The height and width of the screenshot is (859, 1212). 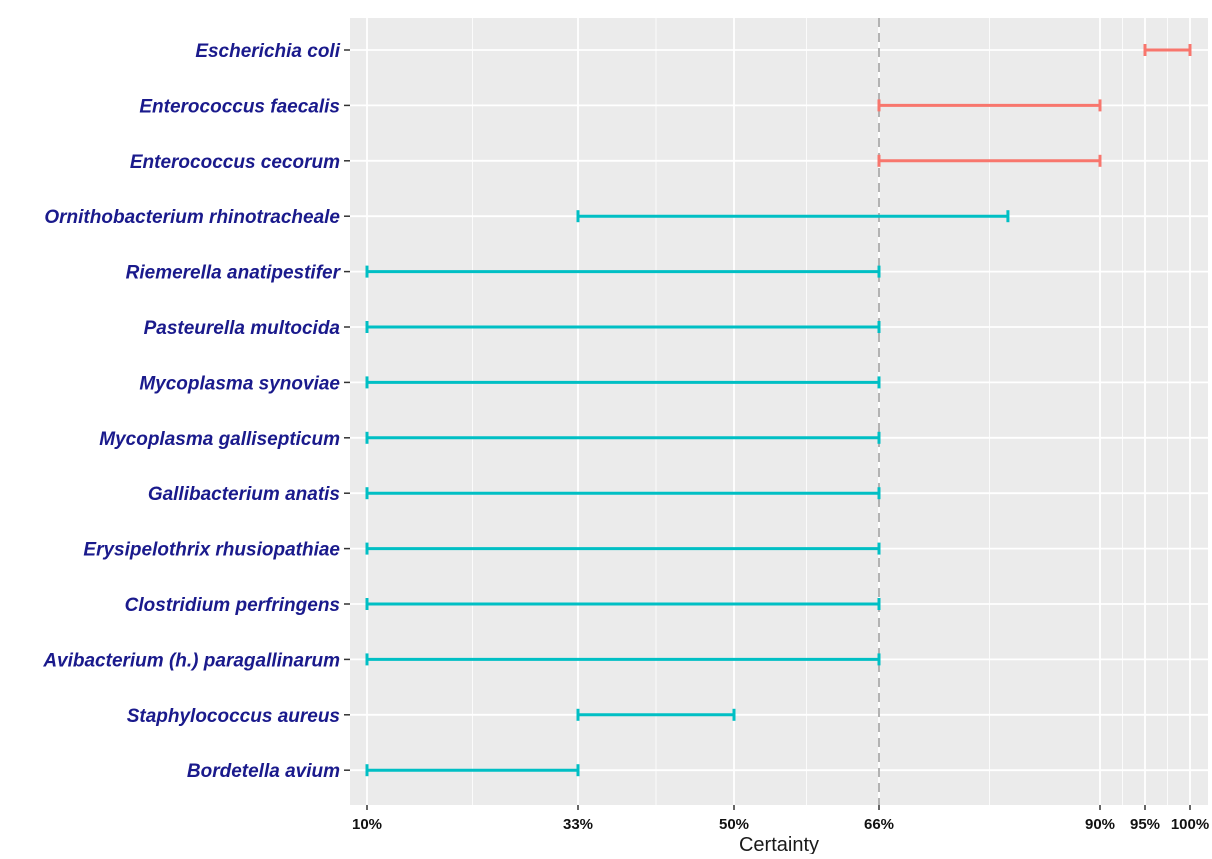 I want to click on category-label: Bordetella avium, so click(x=263, y=771).